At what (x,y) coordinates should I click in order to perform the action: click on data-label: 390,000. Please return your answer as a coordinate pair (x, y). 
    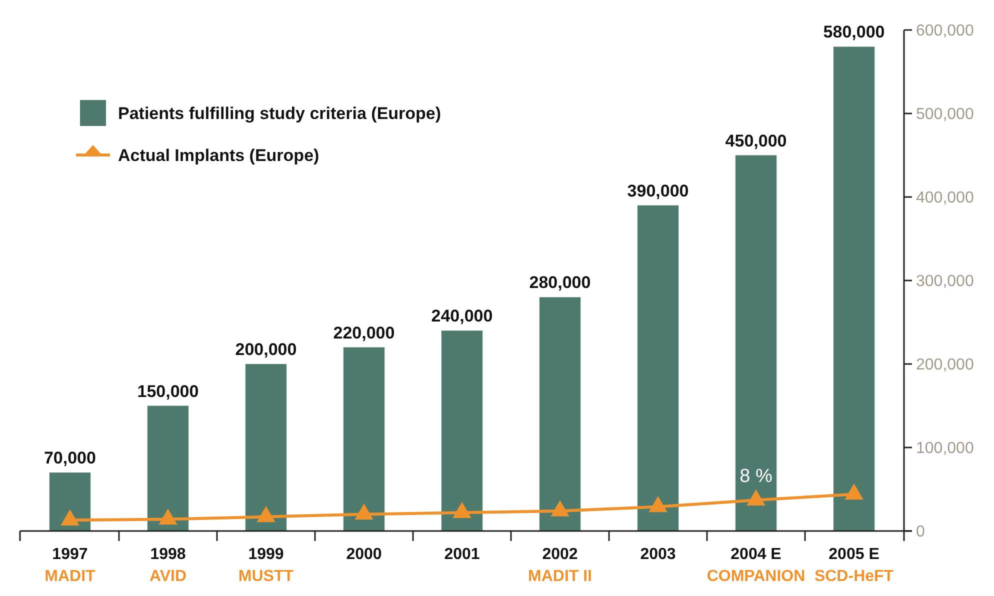
    Looking at the image, I should click on (658, 190).